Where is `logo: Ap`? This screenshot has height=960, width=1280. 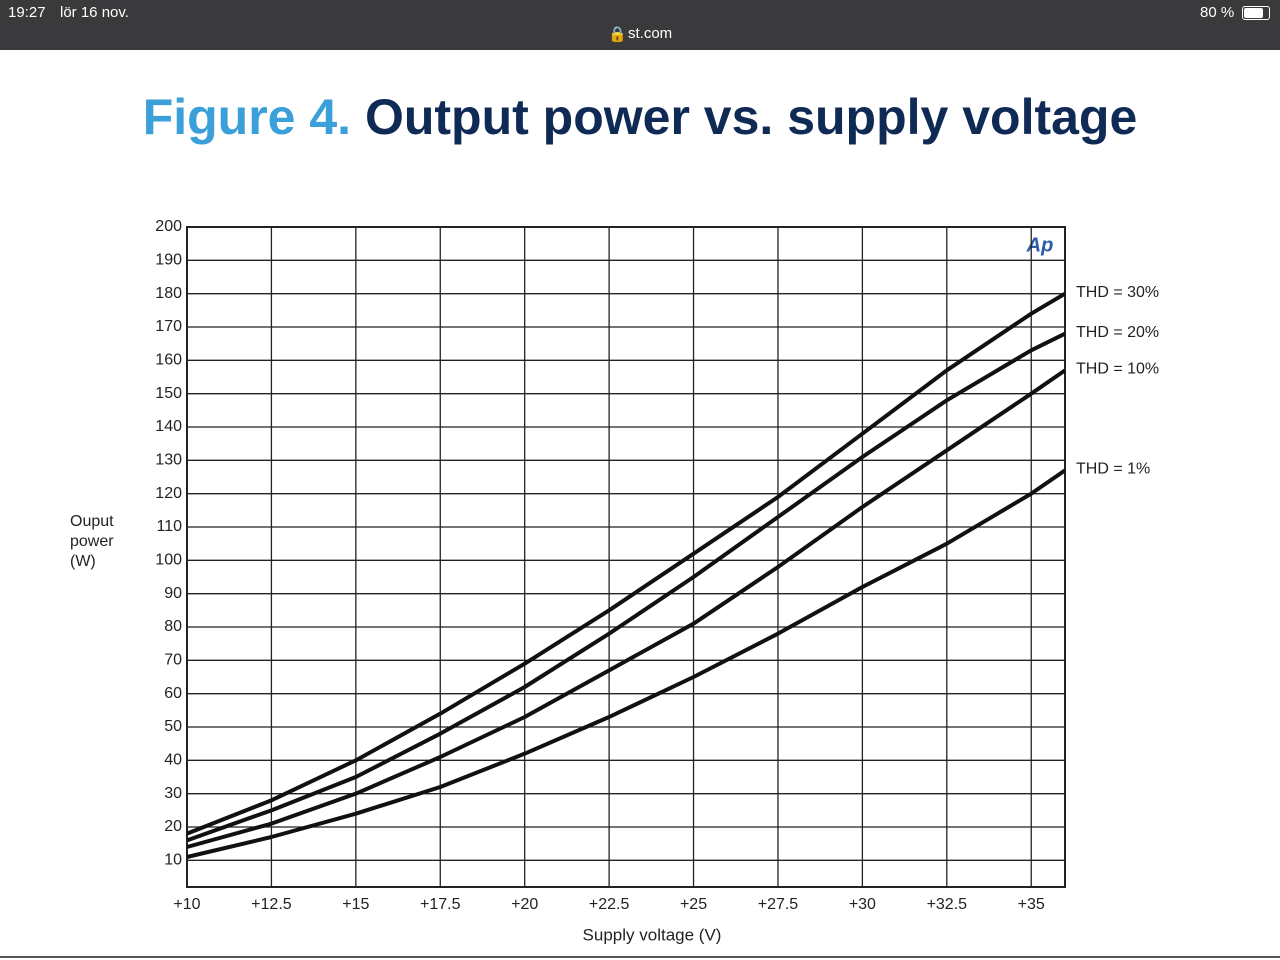
logo: Ap is located at coordinates (1040, 245).